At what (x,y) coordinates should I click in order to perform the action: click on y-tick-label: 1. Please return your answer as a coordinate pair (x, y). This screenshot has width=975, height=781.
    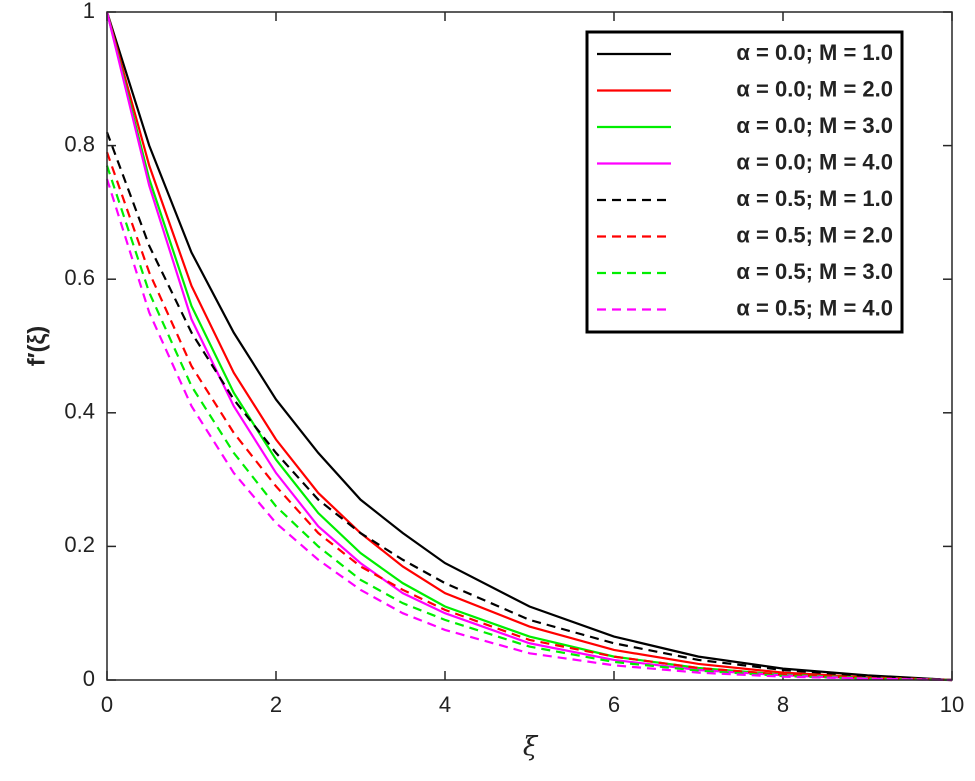
    Looking at the image, I should click on (89, 11).